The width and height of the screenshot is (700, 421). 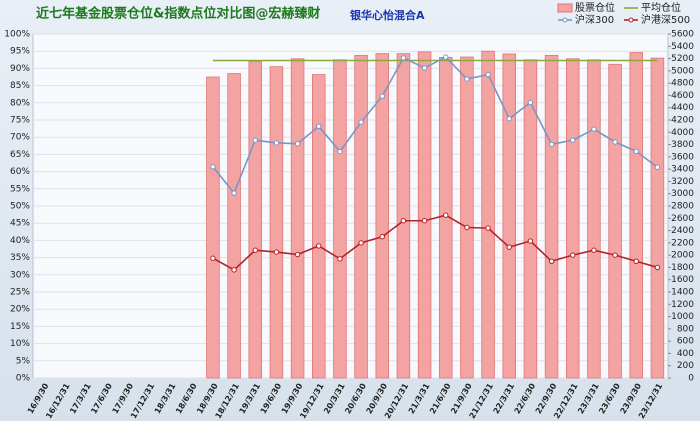 What do you see at coordinates (685, 354) in the screenshot?
I see `y2-tick-label: 400` at bounding box center [685, 354].